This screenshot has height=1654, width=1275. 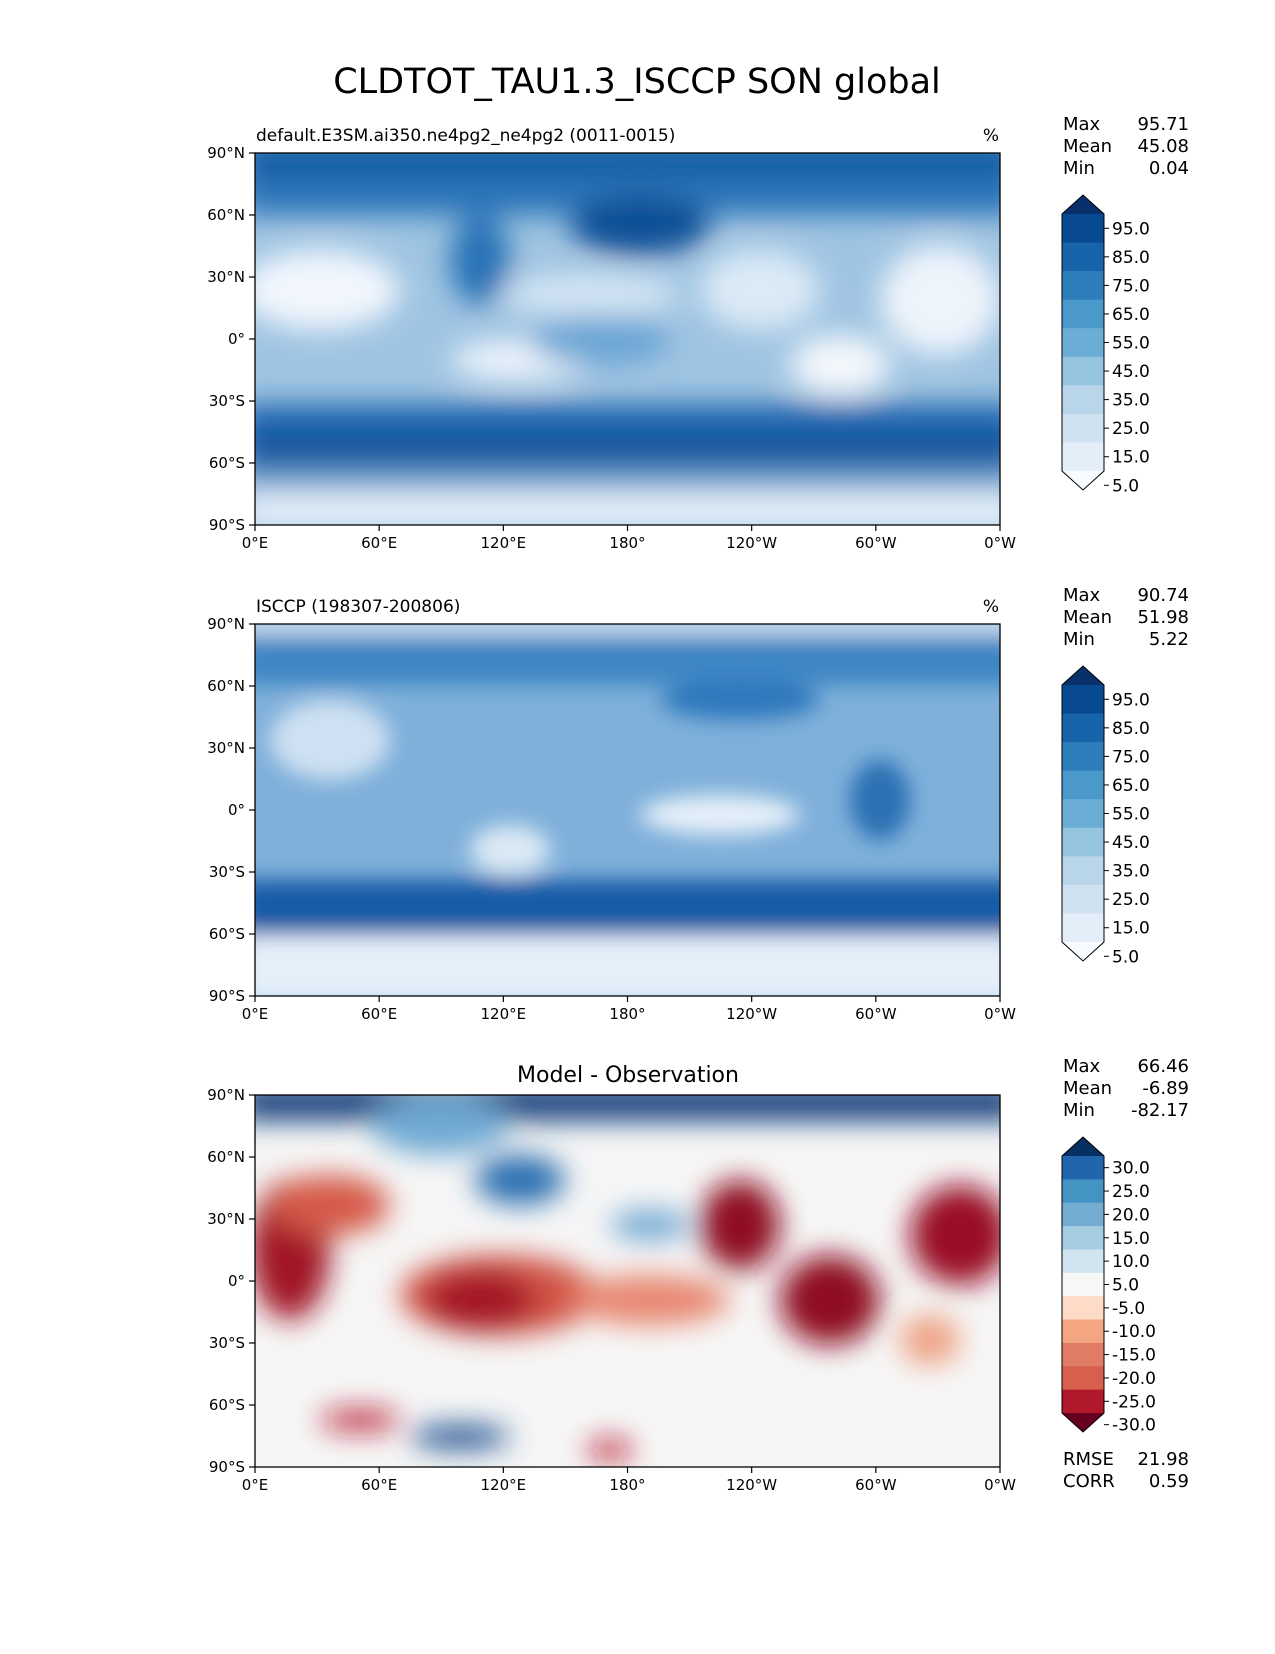 I want to click on panel-diff: Model - Observation, so click(x=627, y=1265).